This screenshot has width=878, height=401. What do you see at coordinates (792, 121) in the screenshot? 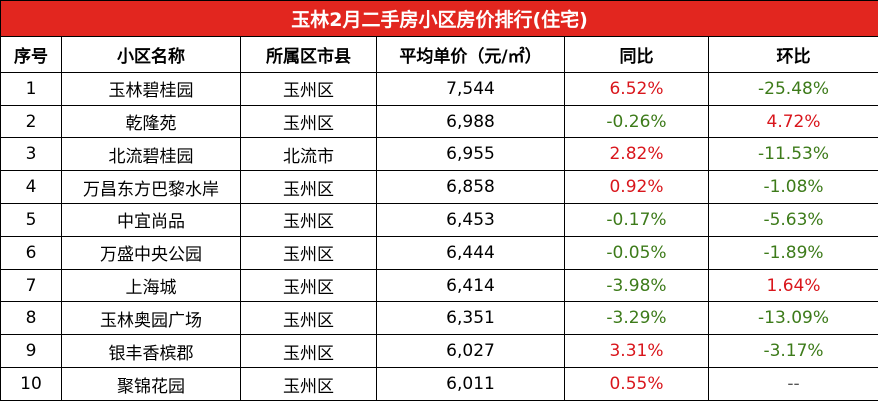
I see `cell: 4.72%` at bounding box center [792, 121].